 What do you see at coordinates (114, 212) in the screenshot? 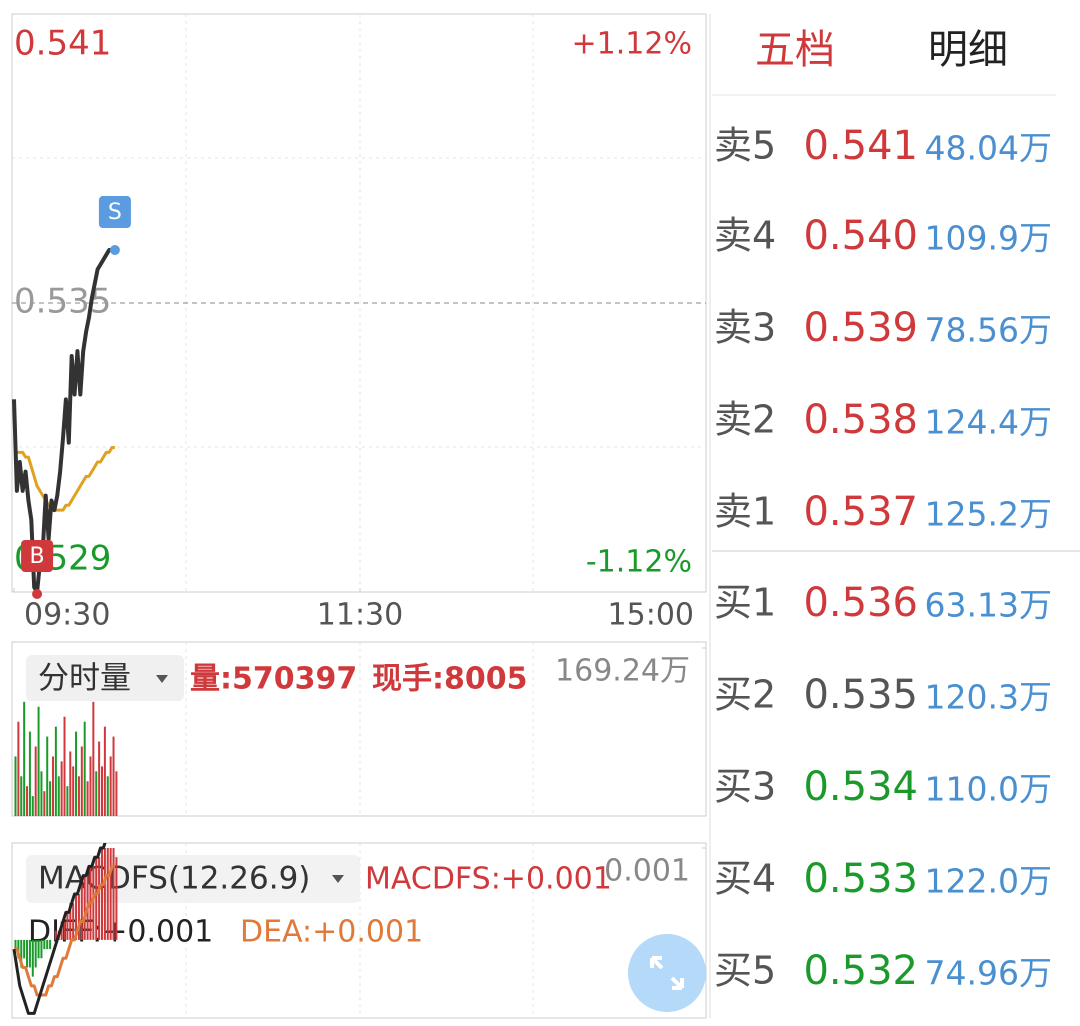
I see `marker` at bounding box center [114, 212].